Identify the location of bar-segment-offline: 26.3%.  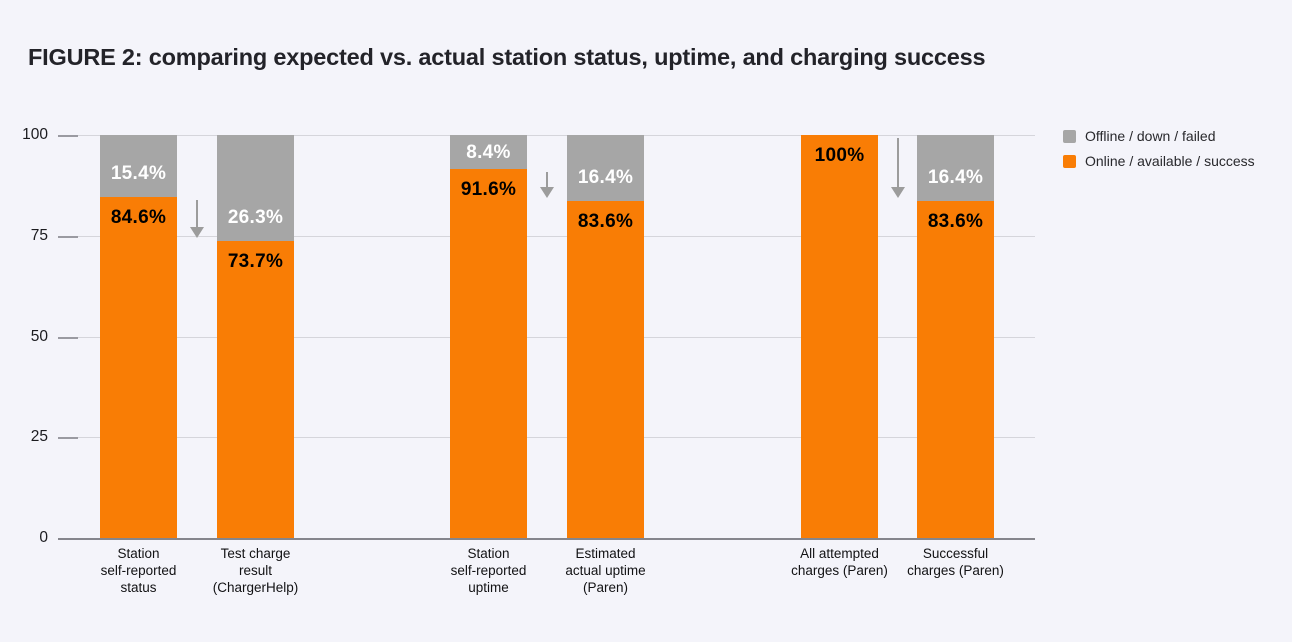
(255, 188).